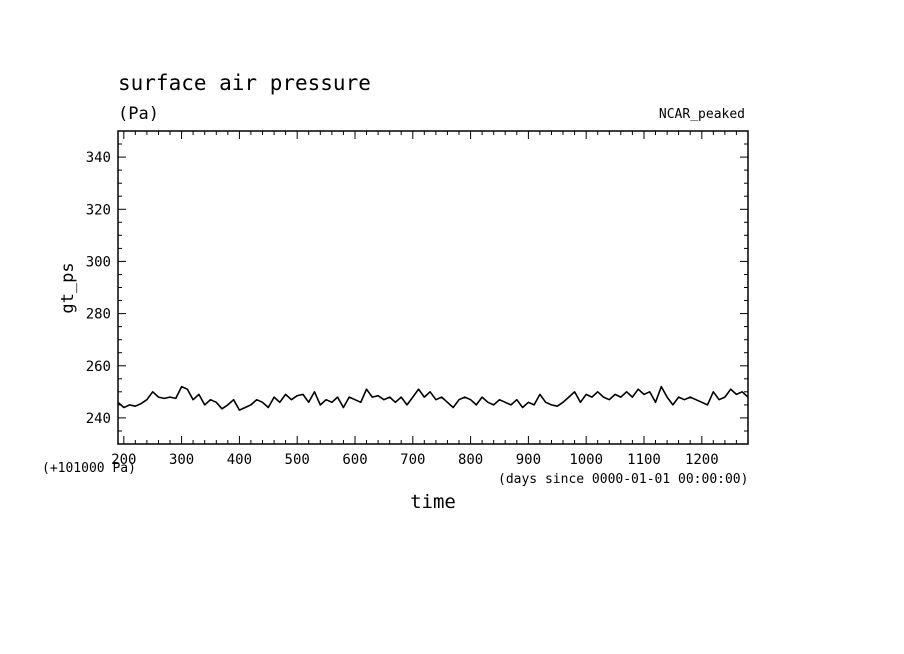  Describe the element at coordinates (98, 367) in the screenshot. I see `y-tick-label-260: 260` at that location.